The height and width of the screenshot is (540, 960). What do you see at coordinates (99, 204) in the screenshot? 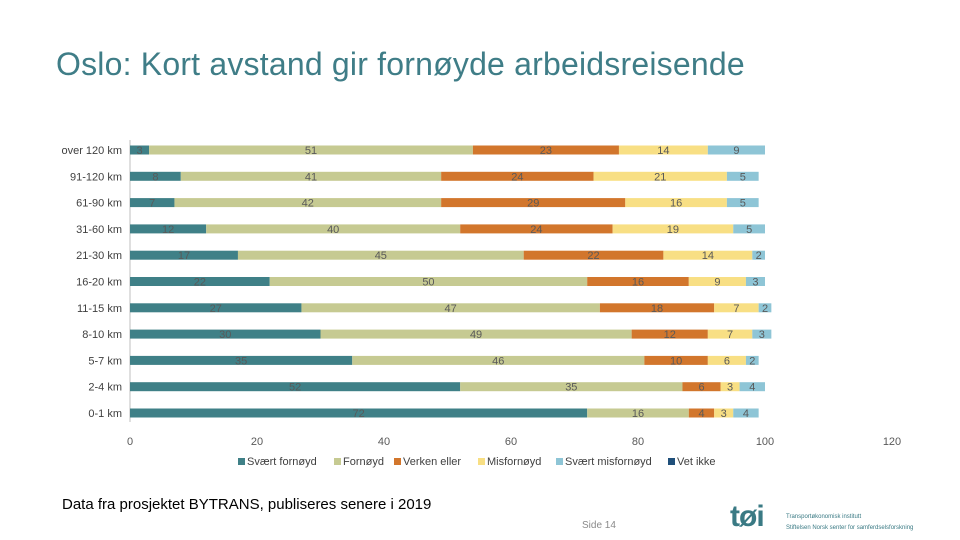
I see `category-label: 61-90 km` at bounding box center [99, 204].